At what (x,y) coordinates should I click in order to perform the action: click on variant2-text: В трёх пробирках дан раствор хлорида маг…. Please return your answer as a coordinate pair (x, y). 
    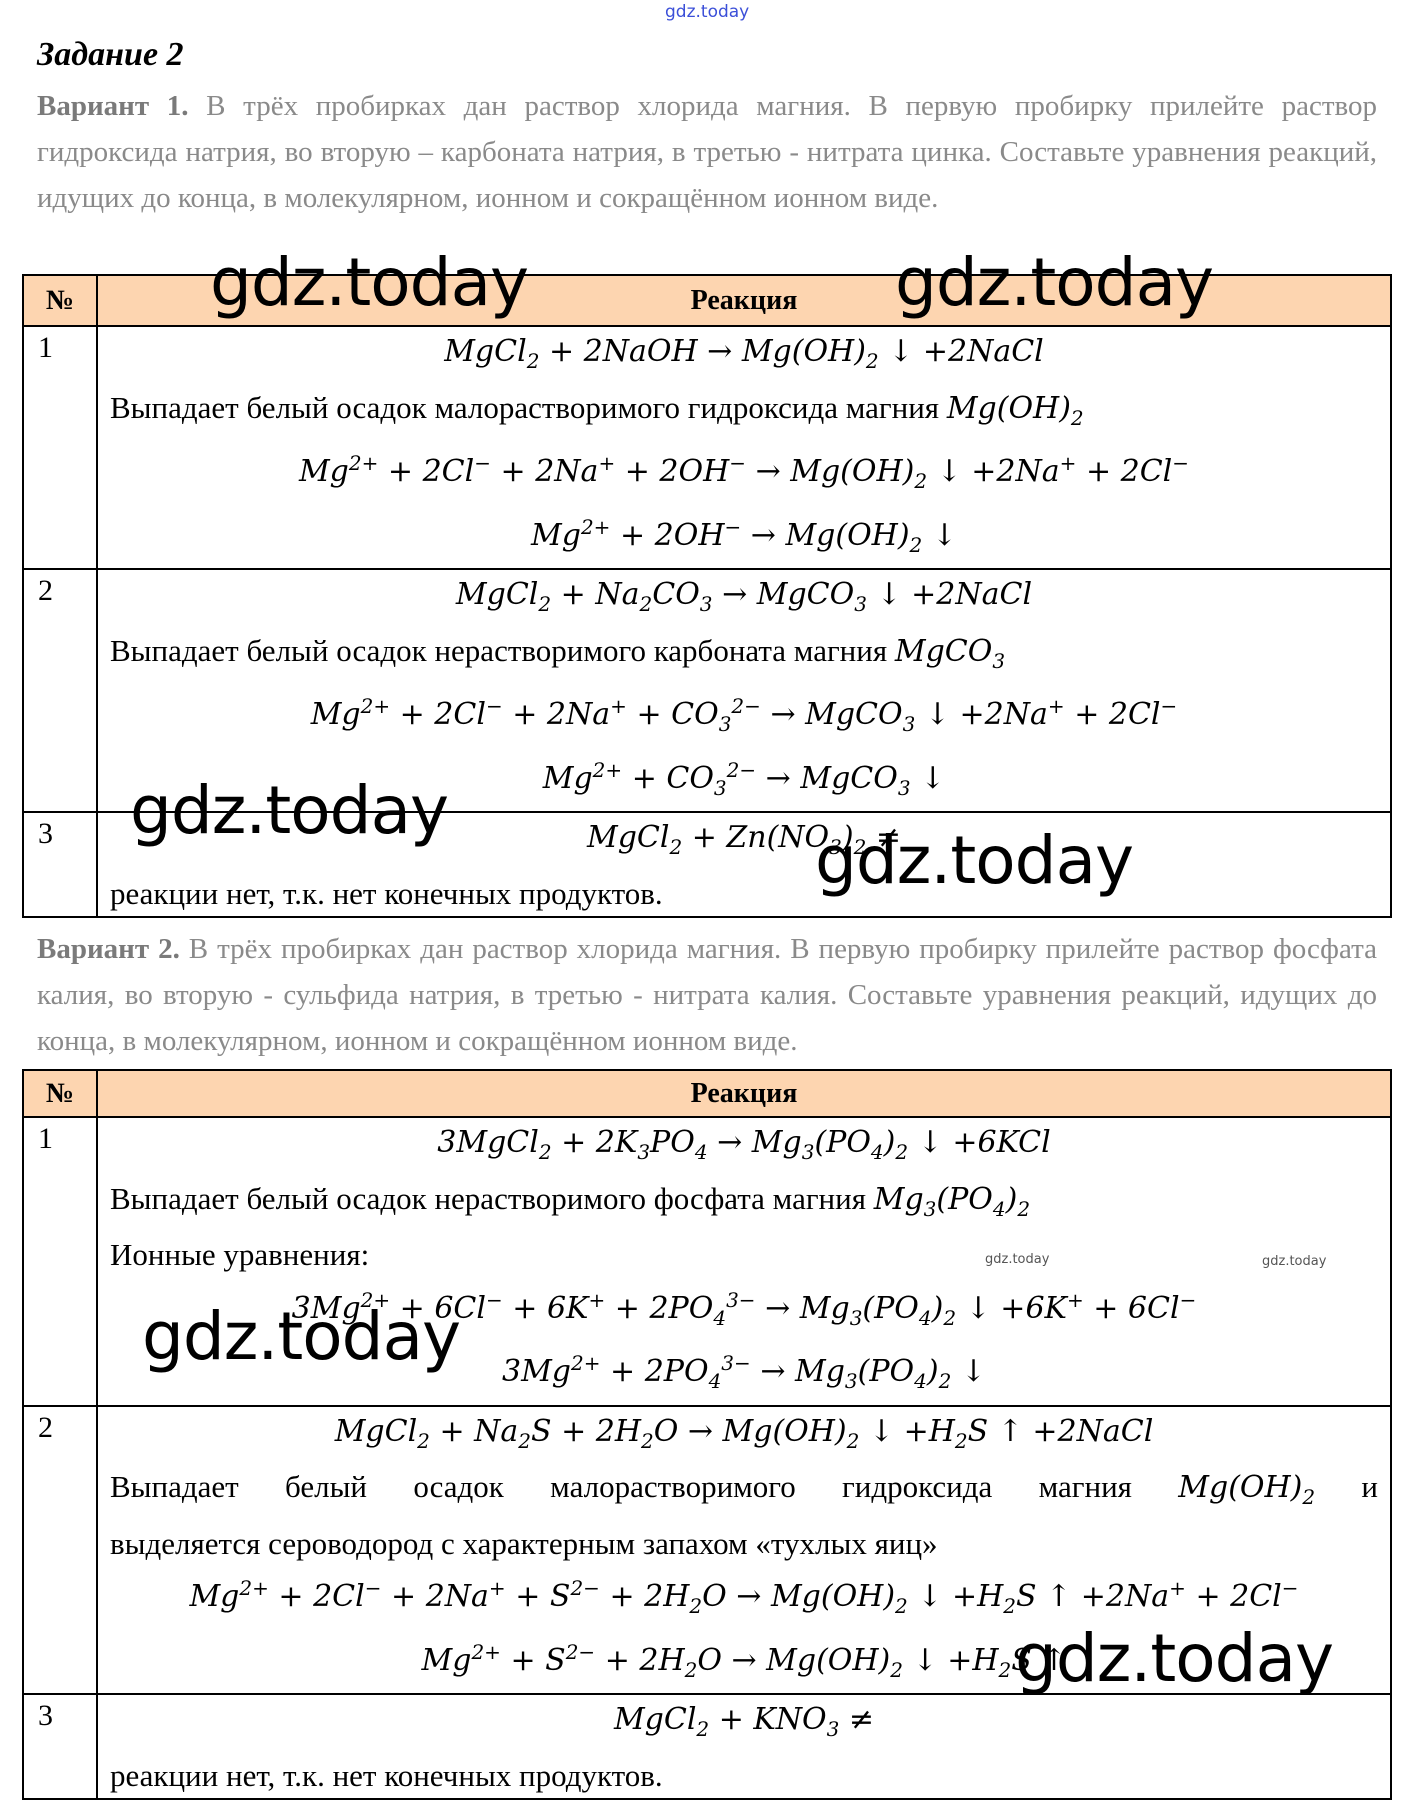
    Looking at the image, I should click on (707, 995).